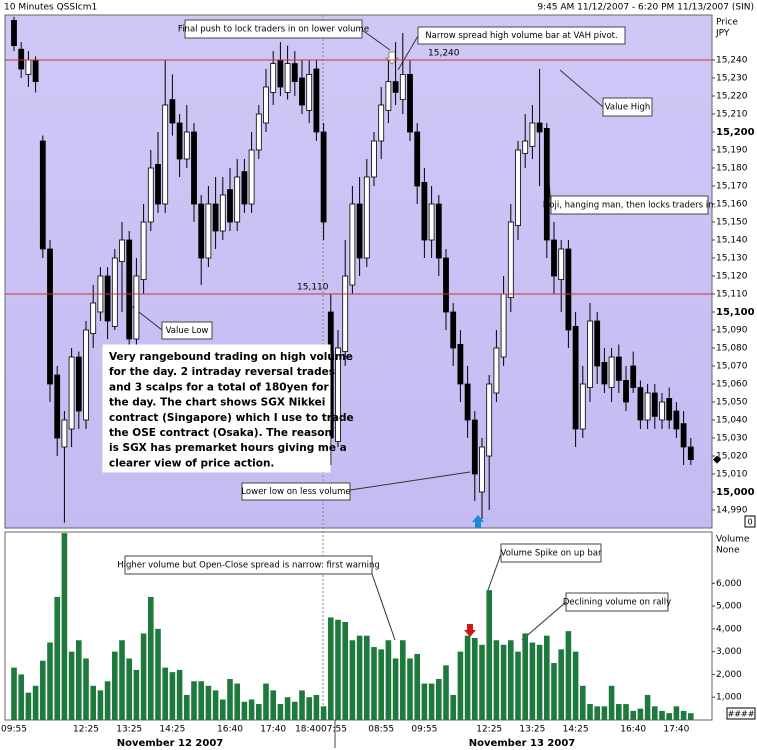 The image size is (757, 750). I want to click on y-tick-label: 15,090, so click(732, 331).